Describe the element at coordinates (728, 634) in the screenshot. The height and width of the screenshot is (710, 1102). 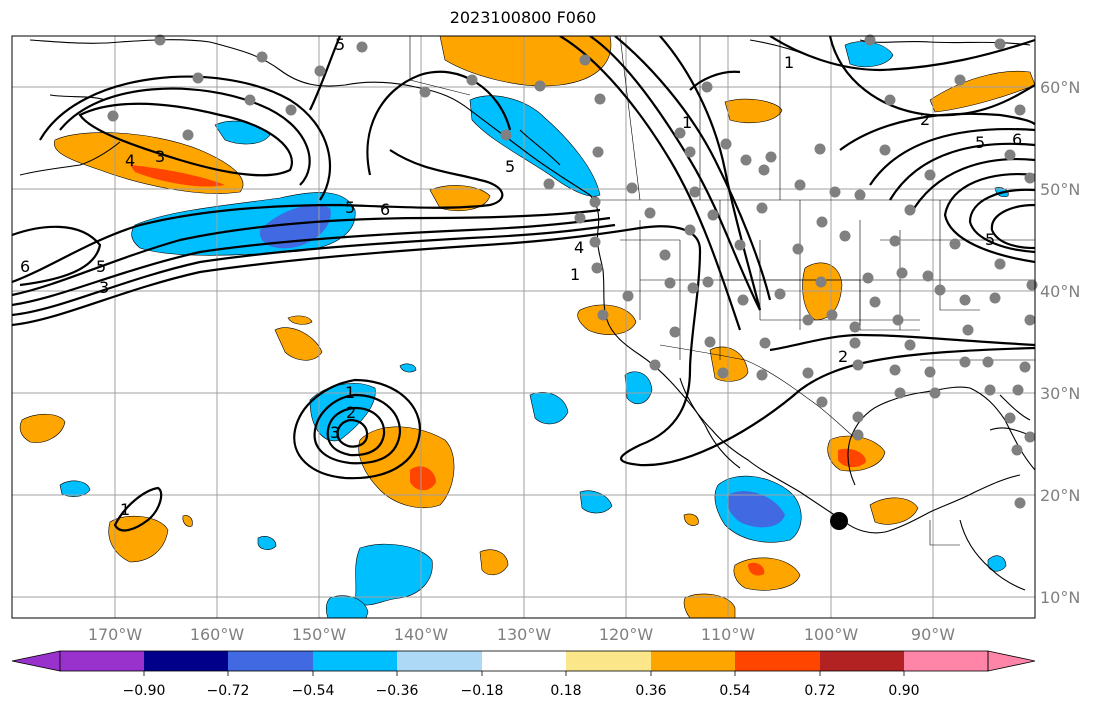
I see `lon-label: 110°W` at that location.